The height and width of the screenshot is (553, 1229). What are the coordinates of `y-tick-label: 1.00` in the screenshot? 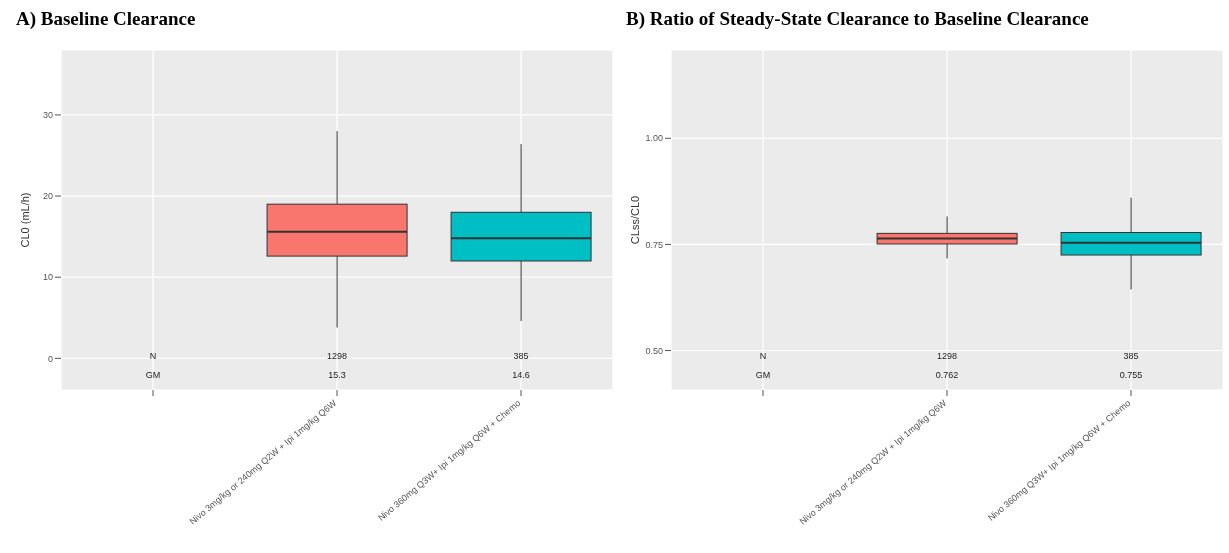 It's located at (654, 138).